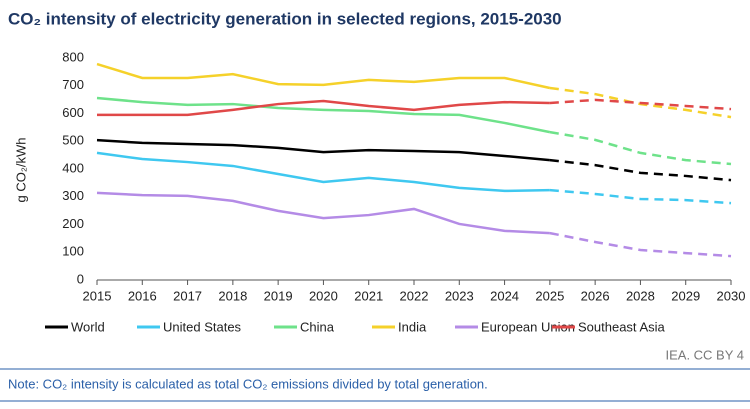 This screenshot has width=750, height=409. What do you see at coordinates (414, 295) in the screenshot?
I see `x-tick-label: 2022` at bounding box center [414, 295].